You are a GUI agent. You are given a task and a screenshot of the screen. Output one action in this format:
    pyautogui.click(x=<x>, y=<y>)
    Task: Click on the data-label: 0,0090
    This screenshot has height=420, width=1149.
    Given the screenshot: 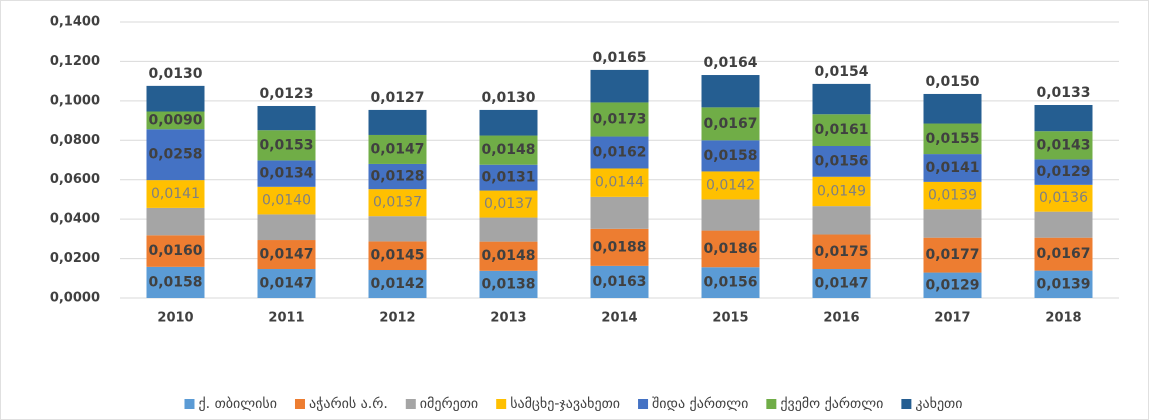 What is the action you would take?
    pyautogui.click(x=175, y=120)
    